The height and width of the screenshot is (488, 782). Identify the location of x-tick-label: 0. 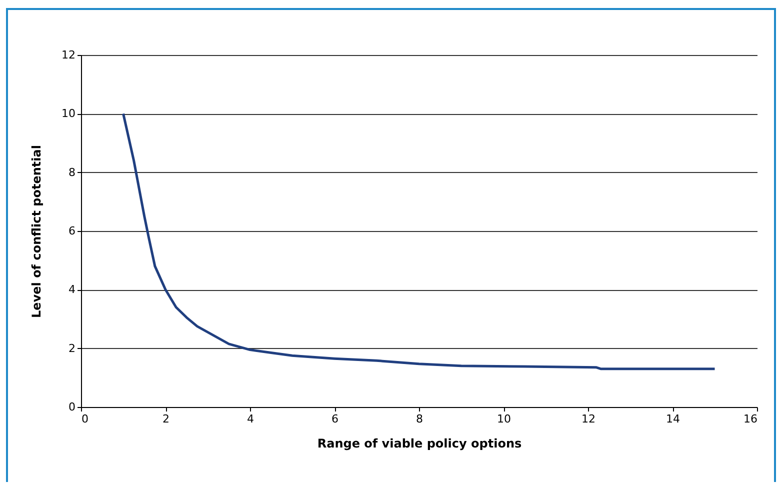
(85, 419).